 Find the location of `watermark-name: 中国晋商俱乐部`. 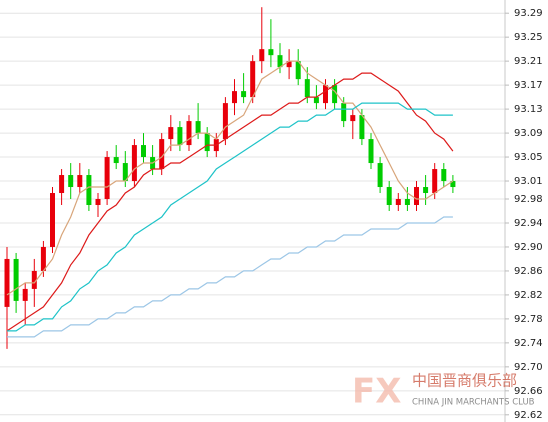

watermark-name: 中国晋商俱乐部 is located at coordinates (464, 380).